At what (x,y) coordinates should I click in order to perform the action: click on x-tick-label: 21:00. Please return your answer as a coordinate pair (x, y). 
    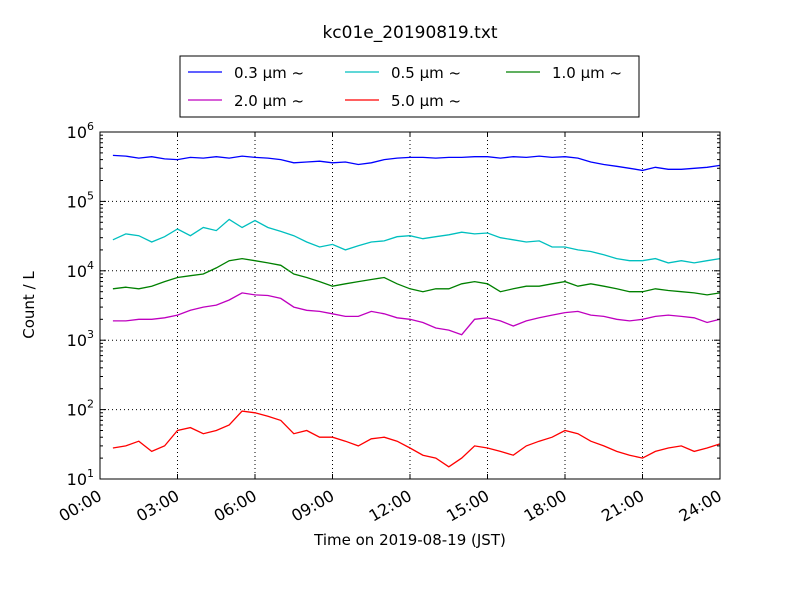
    Looking at the image, I should click on (622, 506).